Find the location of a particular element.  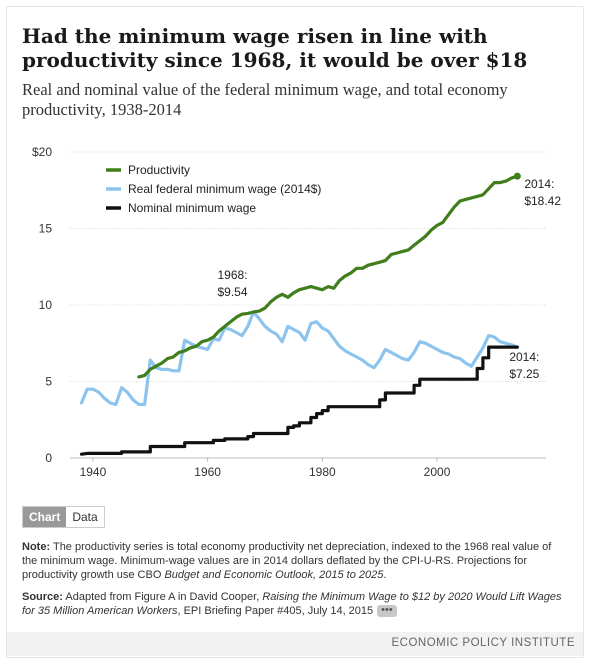

source-label: Source: is located at coordinates (42, 597).